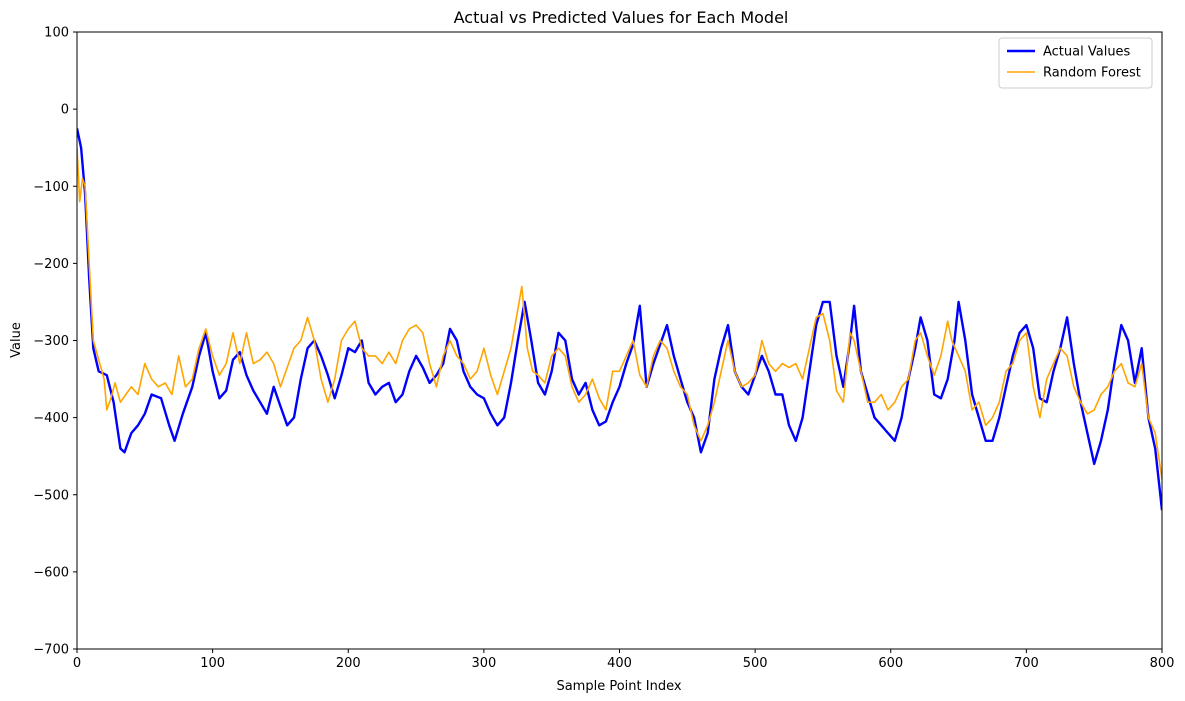 The width and height of the screenshot is (1185, 701). I want to click on legend: Actual Values Random Forest, so click(1075, 63).